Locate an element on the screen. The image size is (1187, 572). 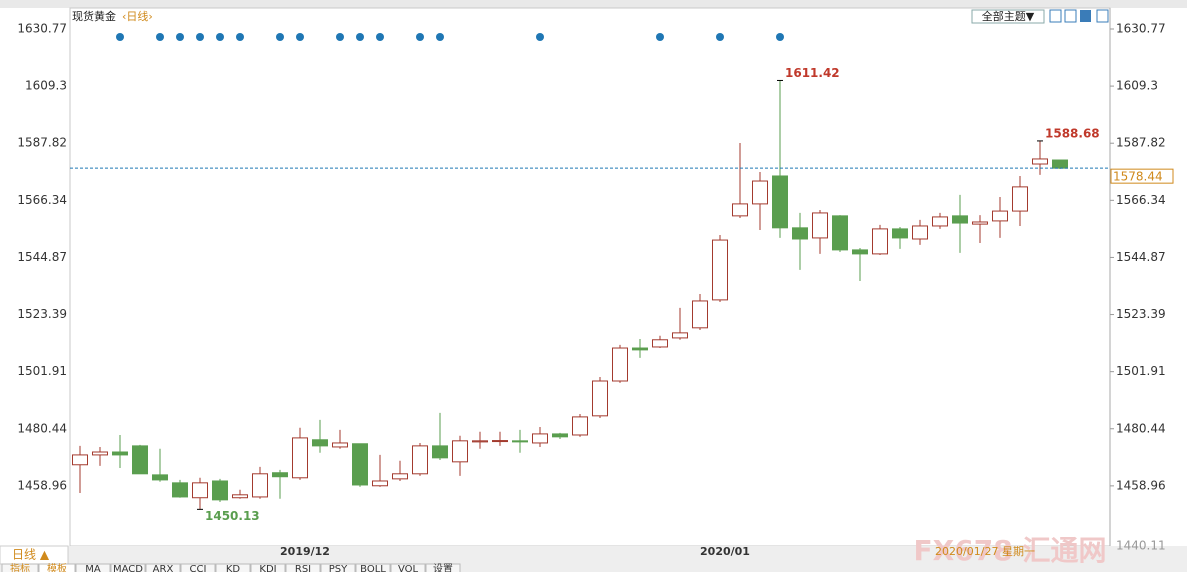
tab-label: CCI is located at coordinates (198, 568).